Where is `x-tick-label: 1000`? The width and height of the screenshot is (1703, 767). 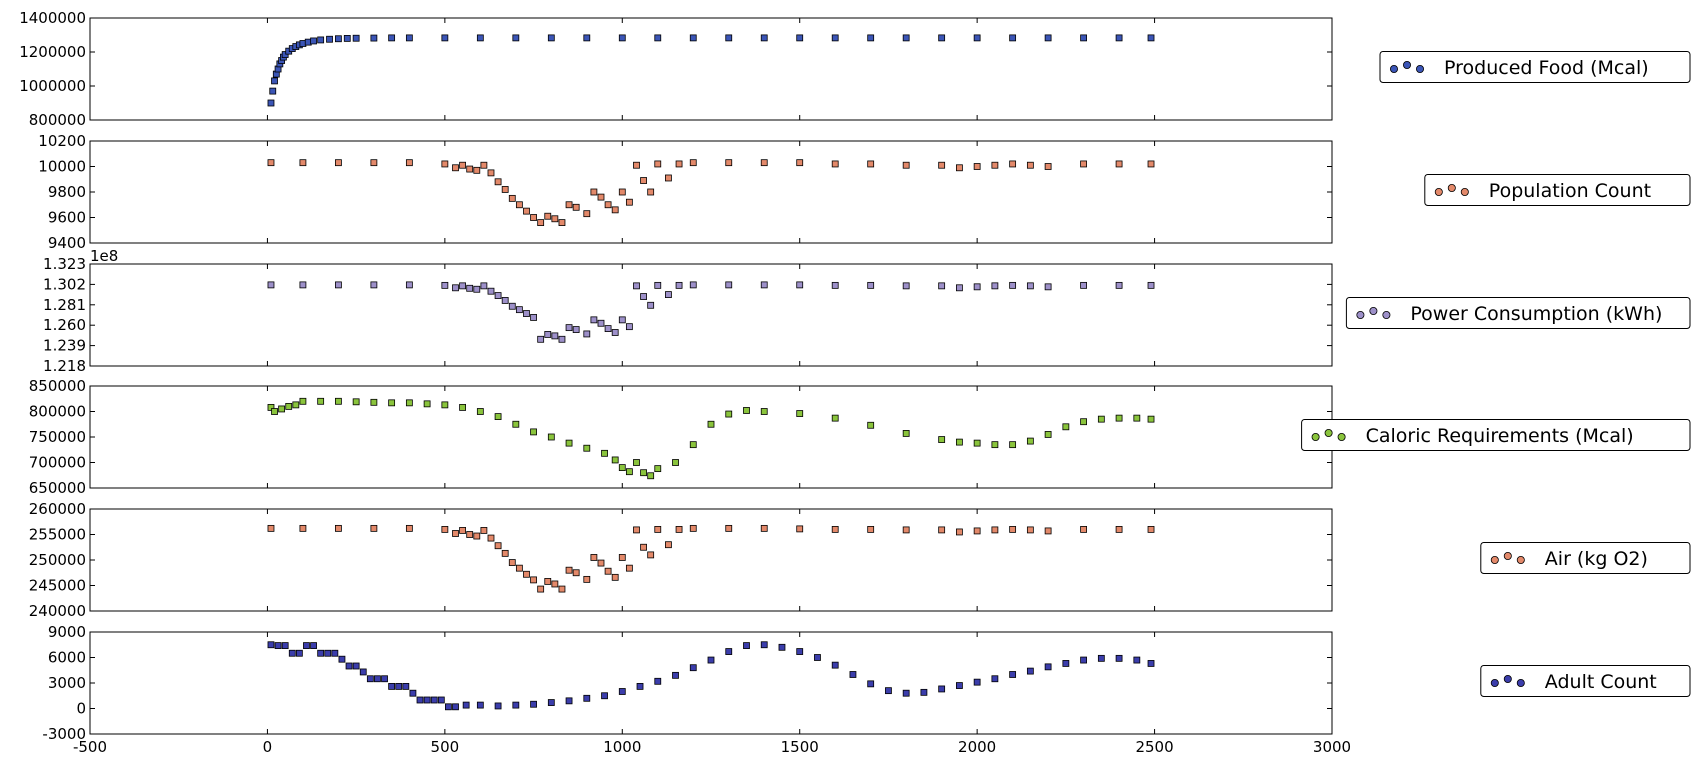 x-tick-label: 1000 is located at coordinates (622, 747).